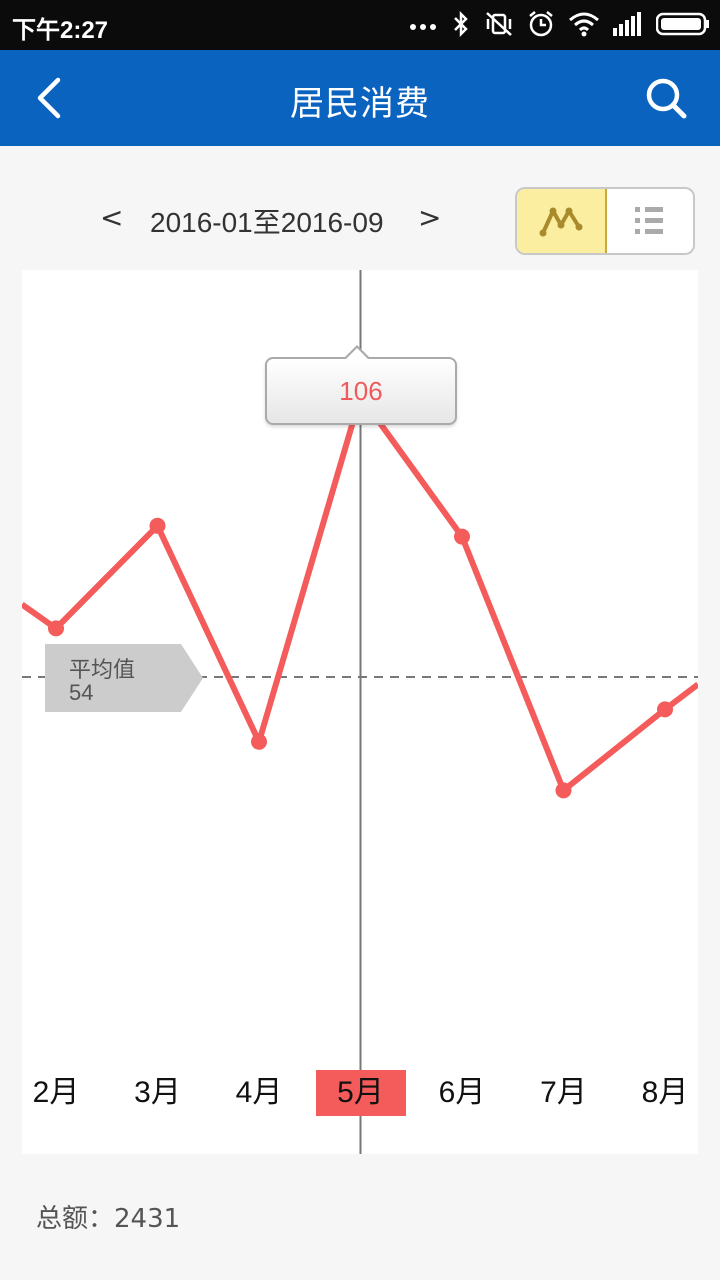 The image size is (720, 1280). What do you see at coordinates (259, 1092) in the screenshot?
I see `x-tick-label: 4月` at bounding box center [259, 1092].